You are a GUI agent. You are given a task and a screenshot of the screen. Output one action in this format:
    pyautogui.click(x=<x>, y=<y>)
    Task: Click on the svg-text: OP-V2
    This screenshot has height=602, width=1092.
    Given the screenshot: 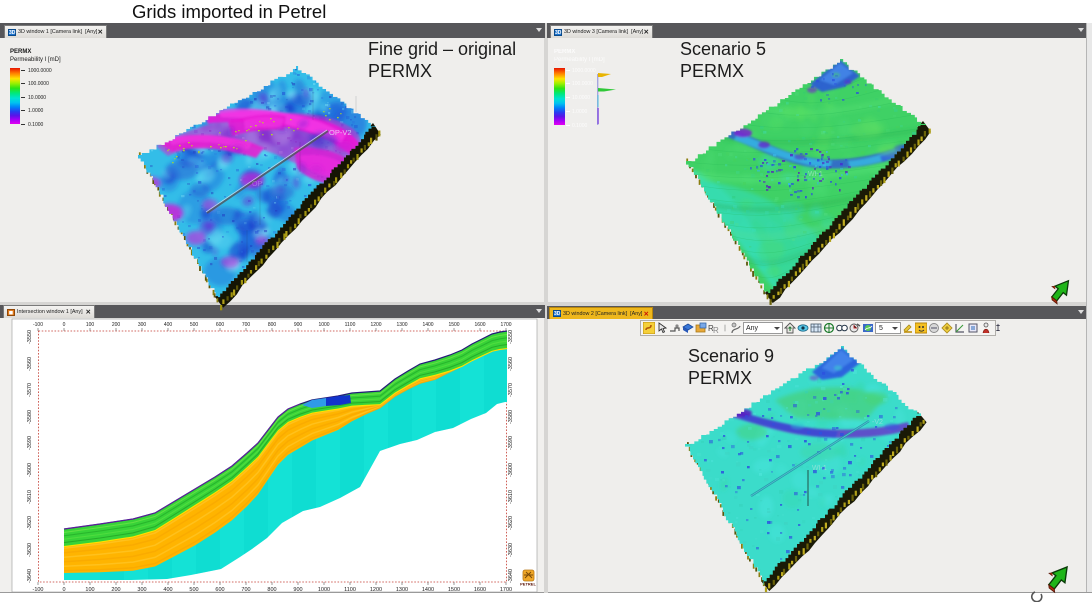 What is the action you would take?
    pyautogui.click(x=340, y=132)
    